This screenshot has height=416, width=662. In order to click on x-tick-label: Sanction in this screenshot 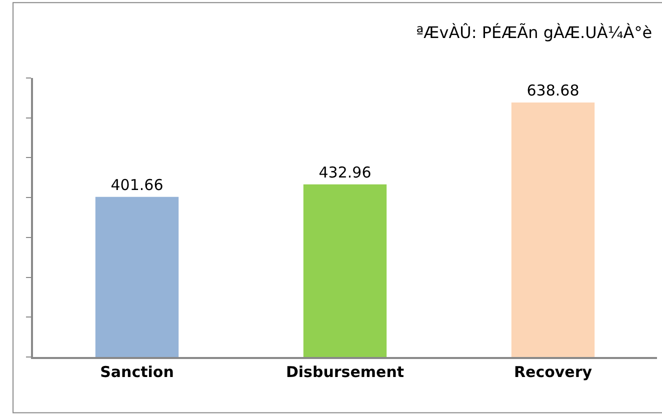, I will do `click(137, 372)`.